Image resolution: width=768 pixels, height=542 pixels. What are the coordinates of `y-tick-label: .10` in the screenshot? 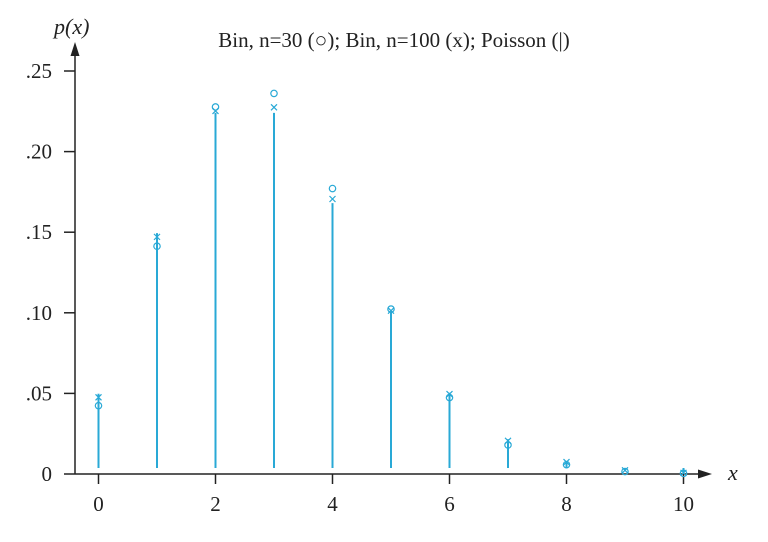 It's located at (39, 313).